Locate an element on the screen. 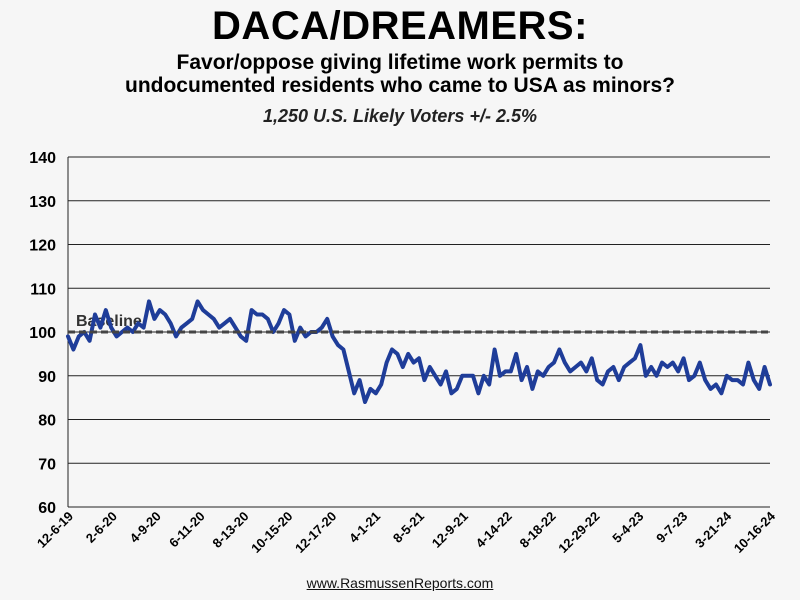  x-tick-label: 8-13-20 is located at coordinates (230, 530).